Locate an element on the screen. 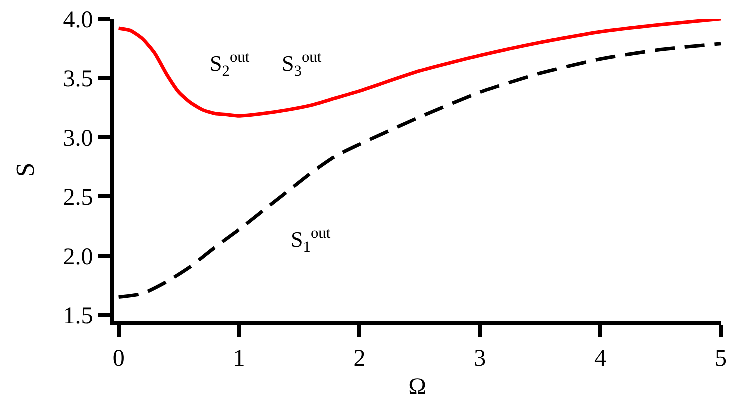  x-tick-label: 5 is located at coordinates (721, 359).